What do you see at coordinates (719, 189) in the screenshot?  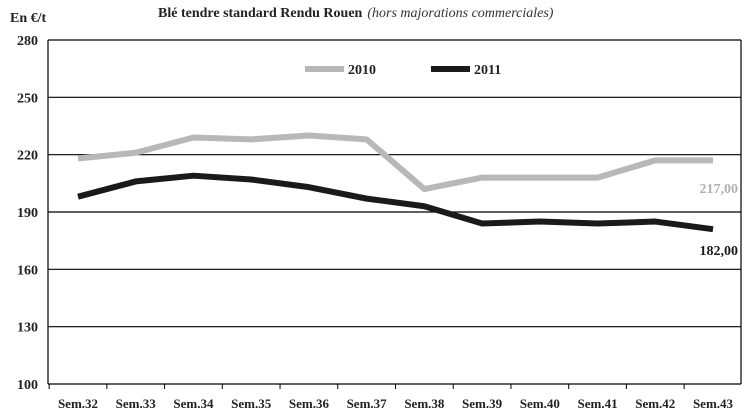 I see `end-value-label-2010: 217,00` at bounding box center [719, 189].